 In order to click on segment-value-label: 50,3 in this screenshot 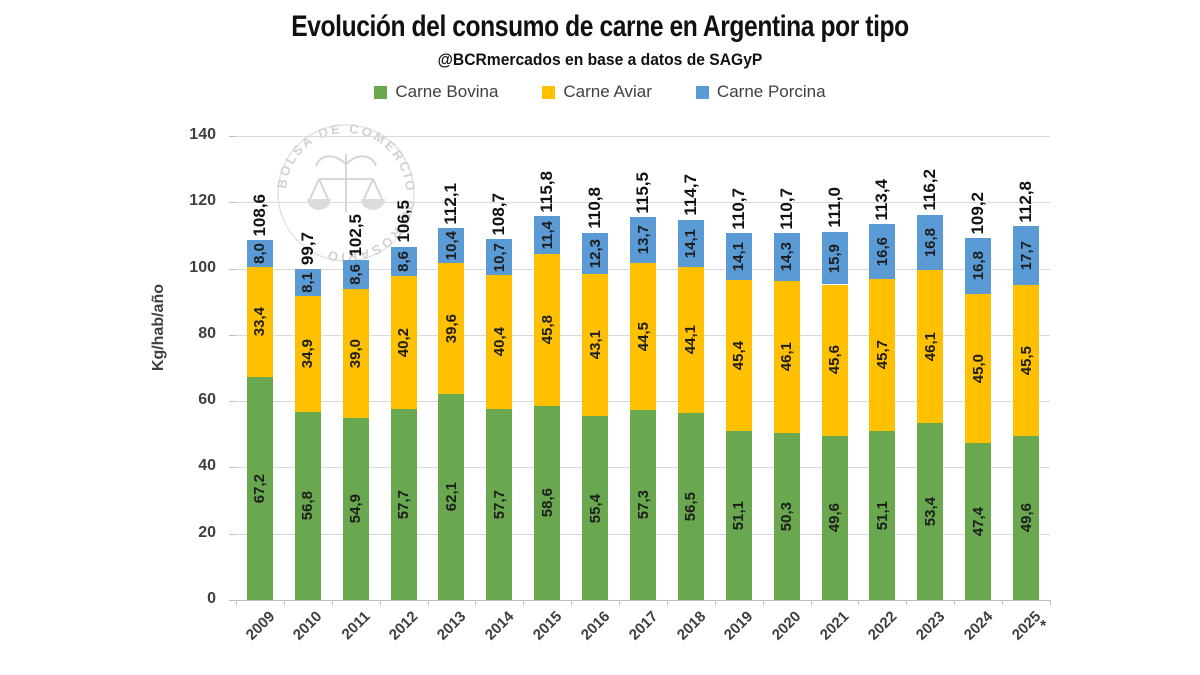, I will do `click(787, 517)`.